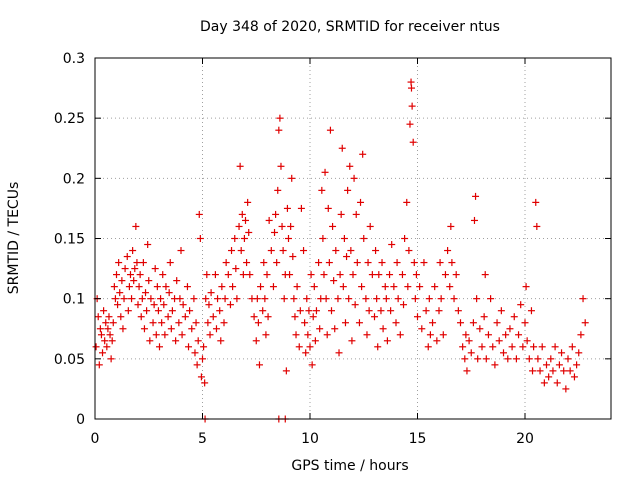 The image size is (640, 480). What do you see at coordinates (202, 439) in the screenshot?
I see `x-tick-label: 5` at bounding box center [202, 439].